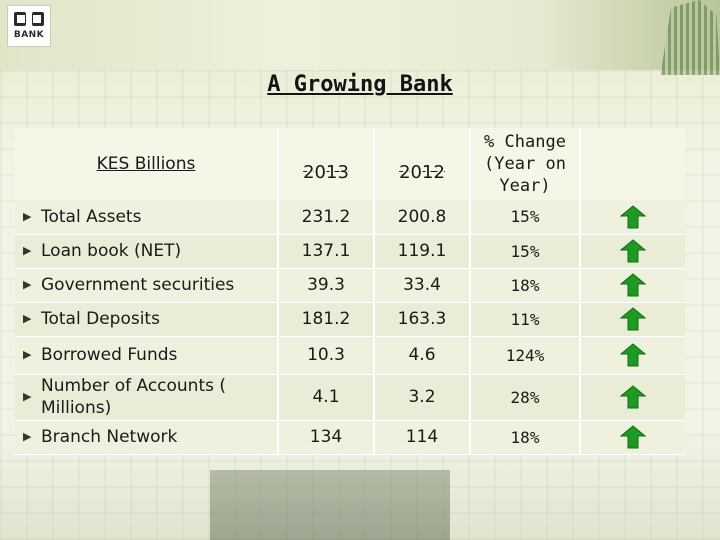 Image resolution: width=720 pixels, height=540 pixels. I want to click on bottom-building-image, so click(330, 505).